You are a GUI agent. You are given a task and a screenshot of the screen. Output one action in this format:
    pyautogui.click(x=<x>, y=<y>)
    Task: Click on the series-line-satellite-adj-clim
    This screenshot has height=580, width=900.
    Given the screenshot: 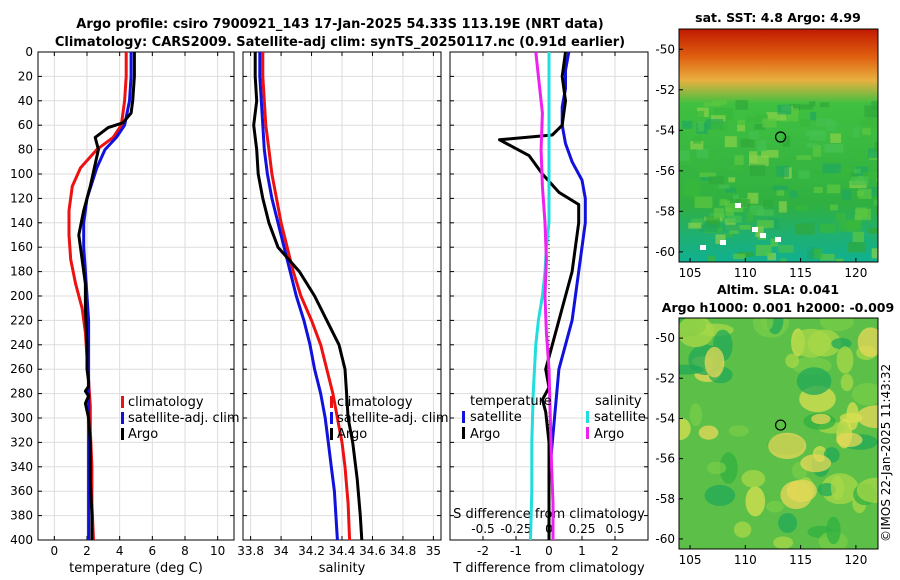 What is the action you would take?
    pyautogui.click(x=298, y=296)
    